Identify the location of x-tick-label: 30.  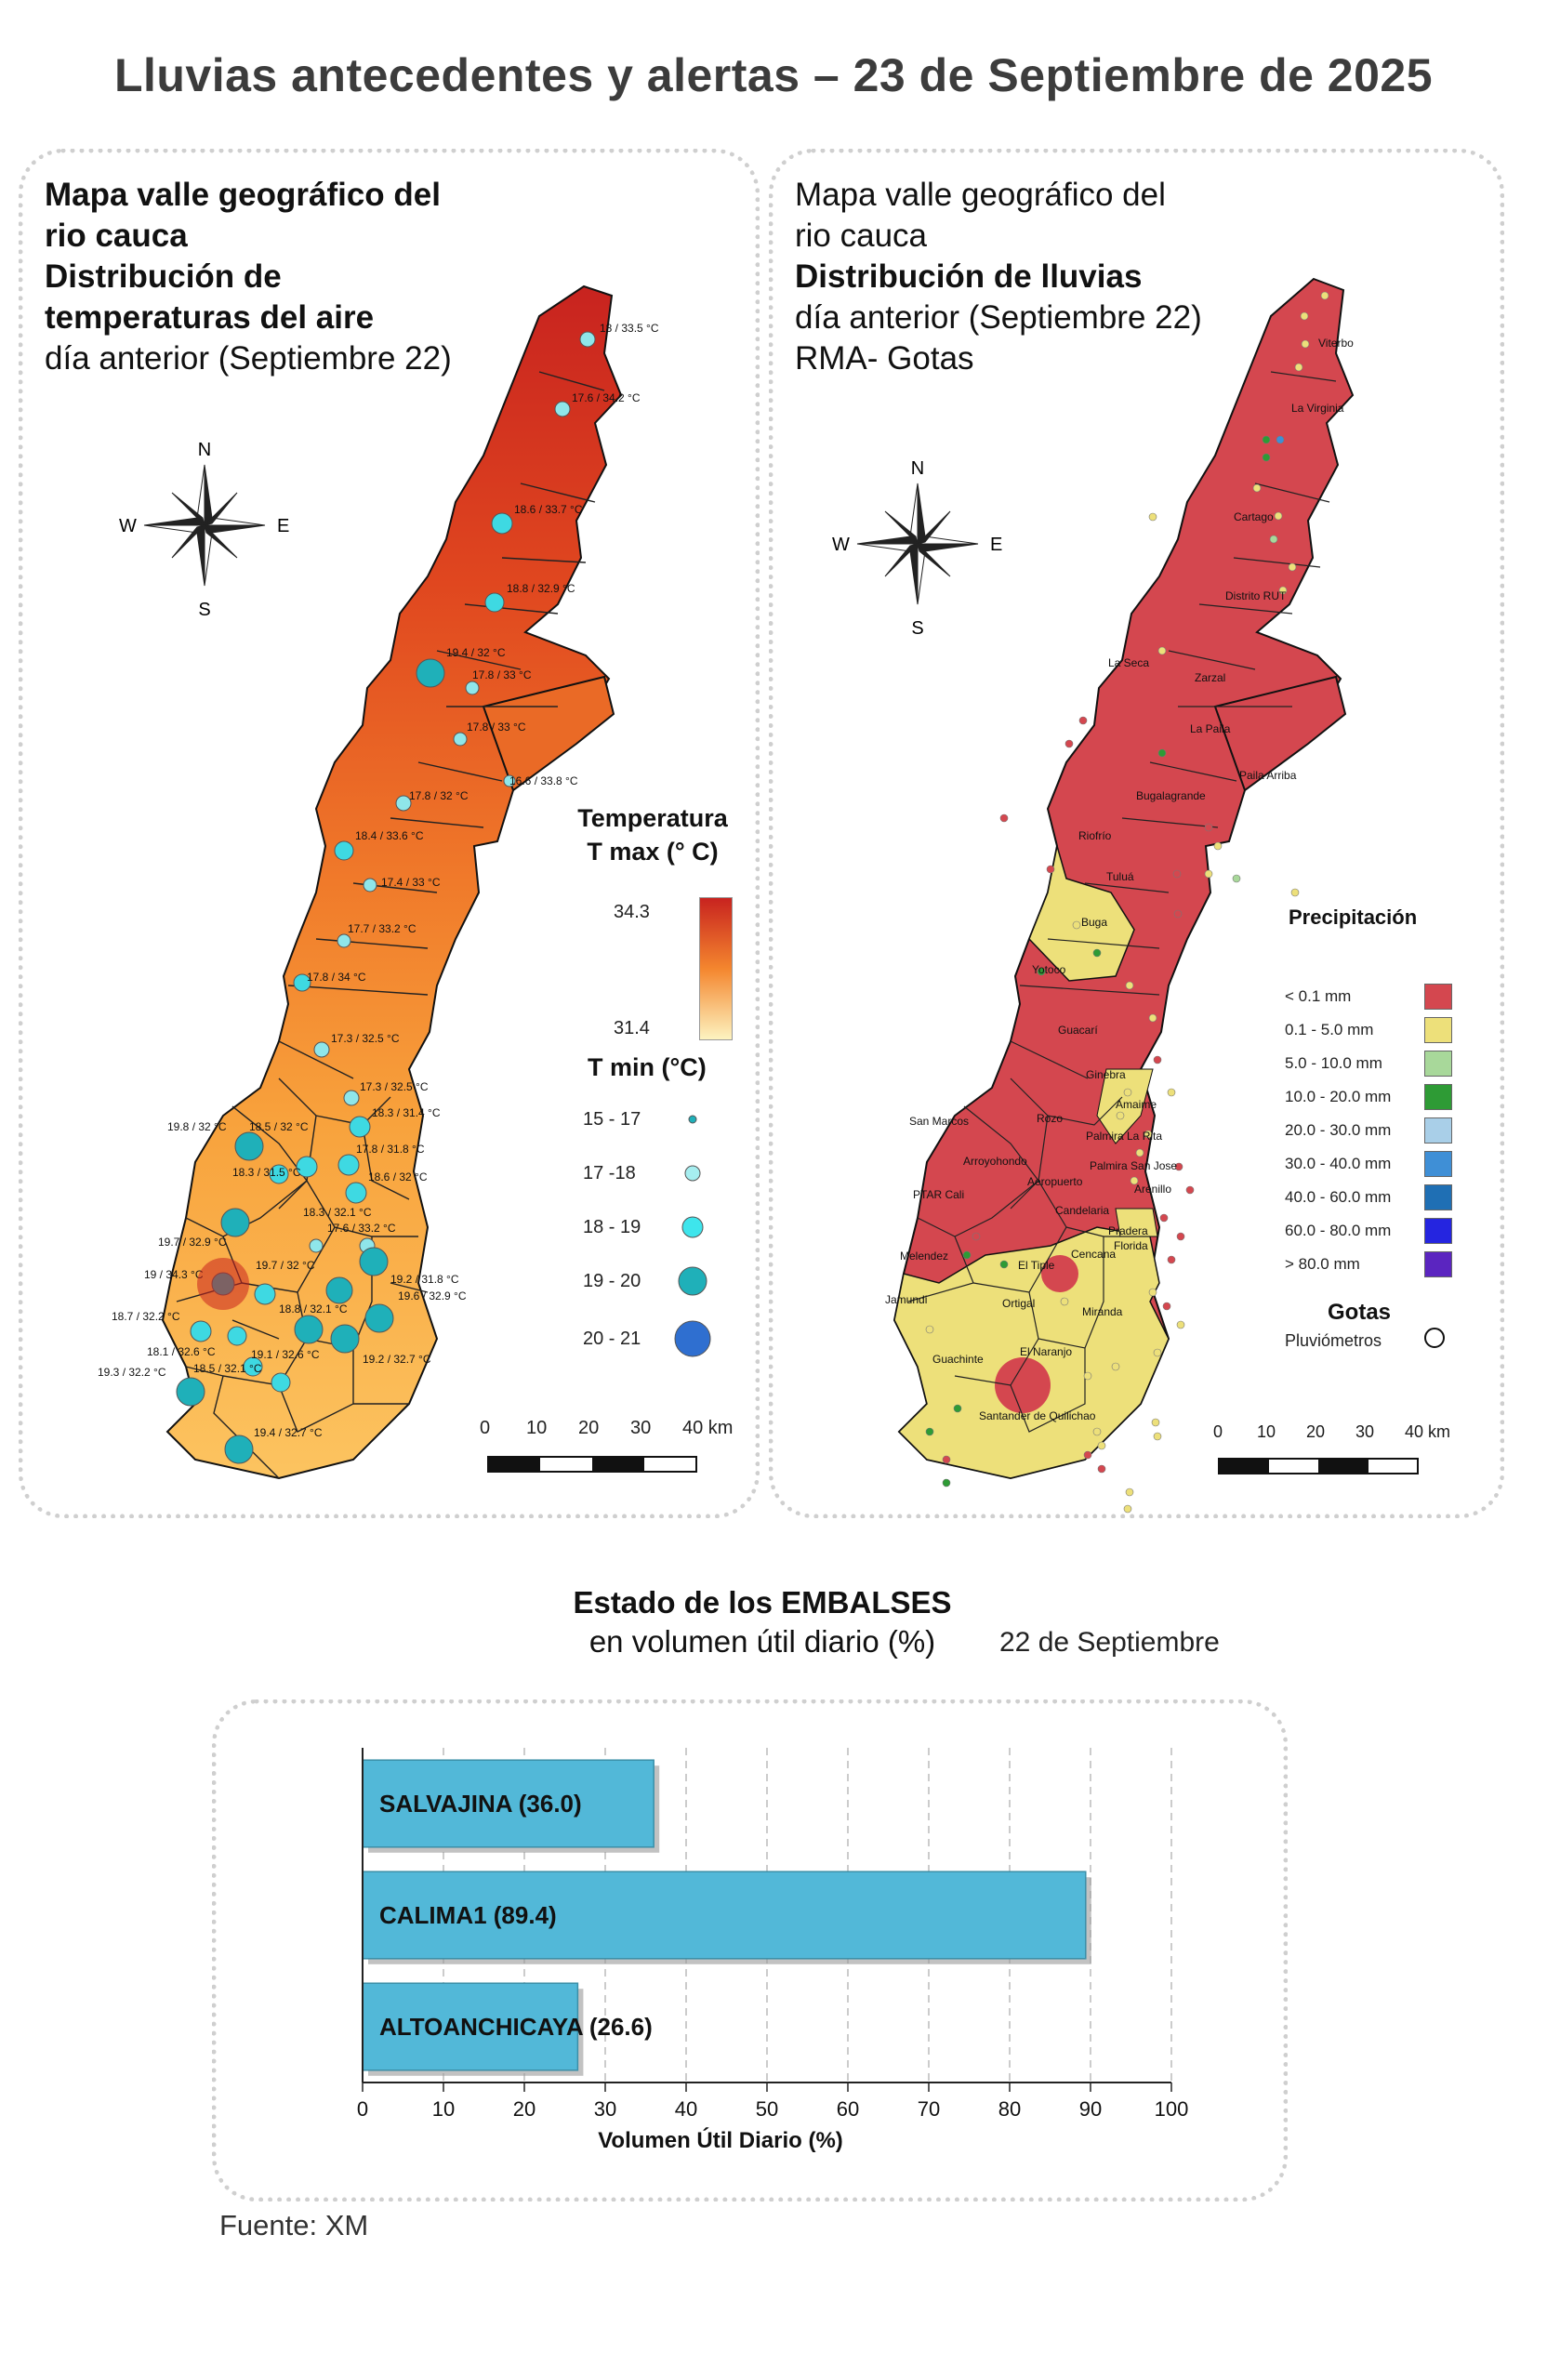
(605, 2109).